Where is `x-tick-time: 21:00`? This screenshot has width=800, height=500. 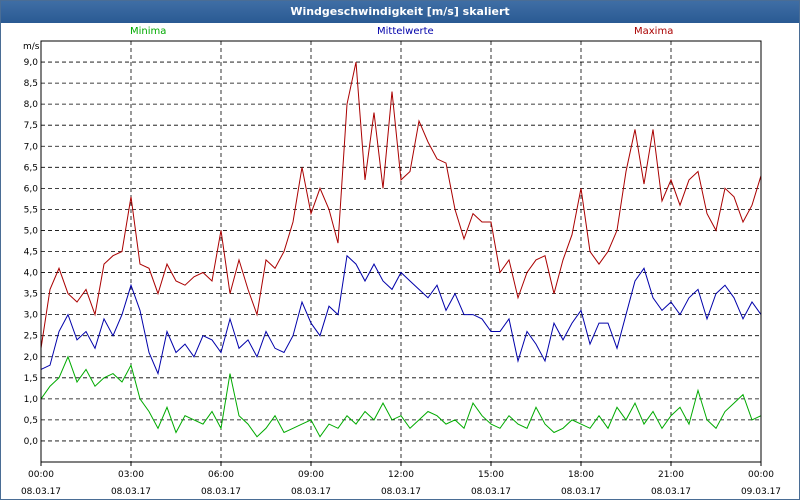 x-tick-time: 21:00 is located at coordinates (671, 475).